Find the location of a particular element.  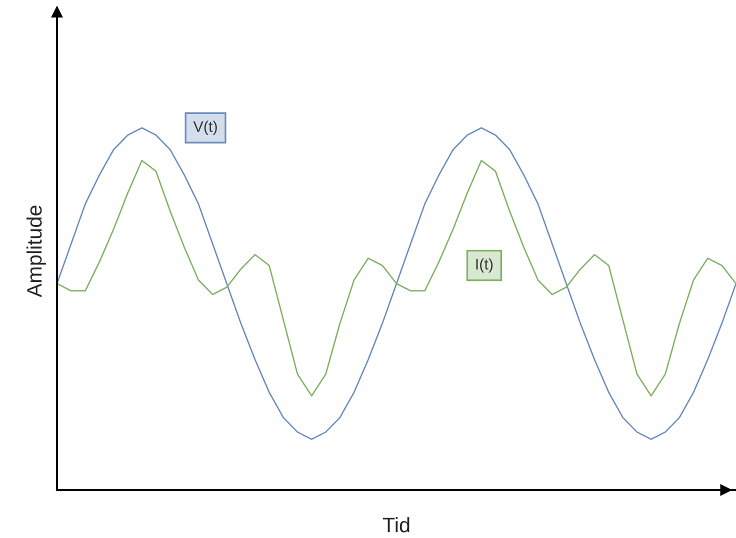

y-axis-title: Amplitude is located at coordinates (36, 252).